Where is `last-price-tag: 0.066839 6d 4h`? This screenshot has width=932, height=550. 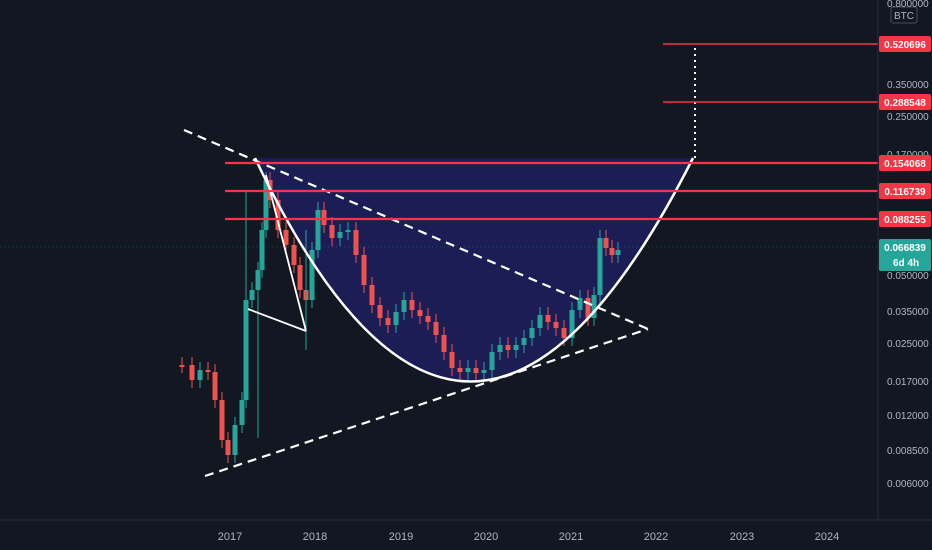
last-price-tag: 0.066839 6d 4h is located at coordinates (905, 255).